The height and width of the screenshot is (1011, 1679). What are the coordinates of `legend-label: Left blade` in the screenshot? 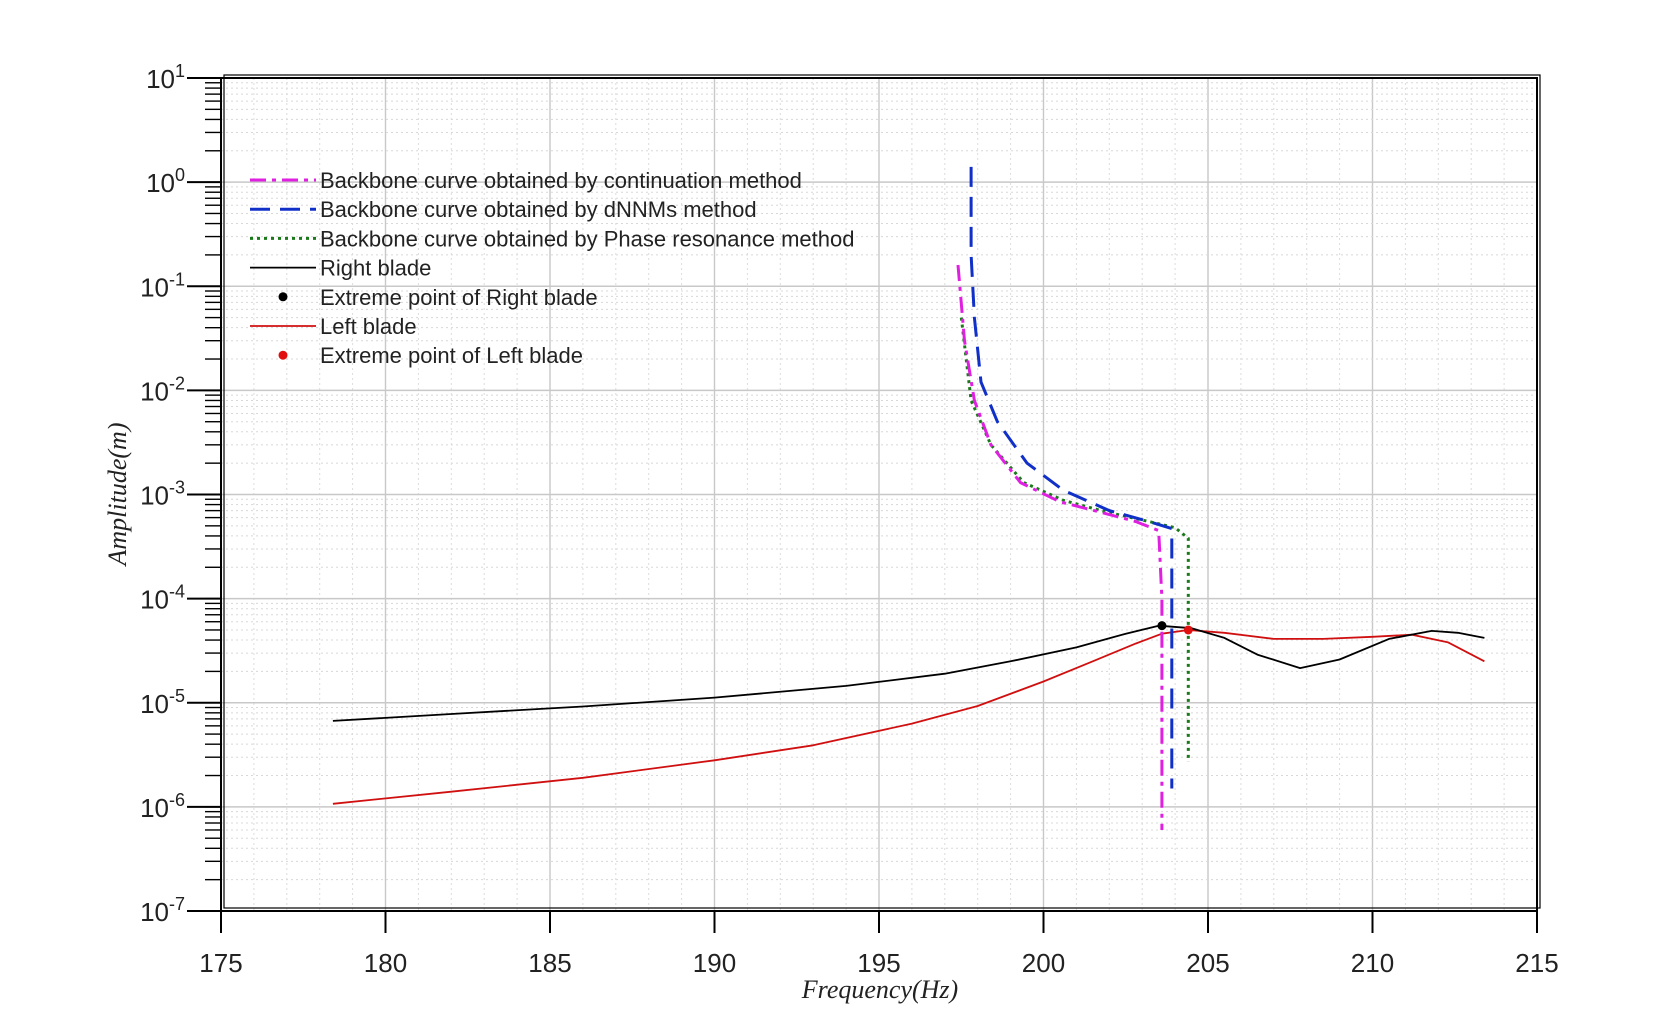 It's located at (368, 326).